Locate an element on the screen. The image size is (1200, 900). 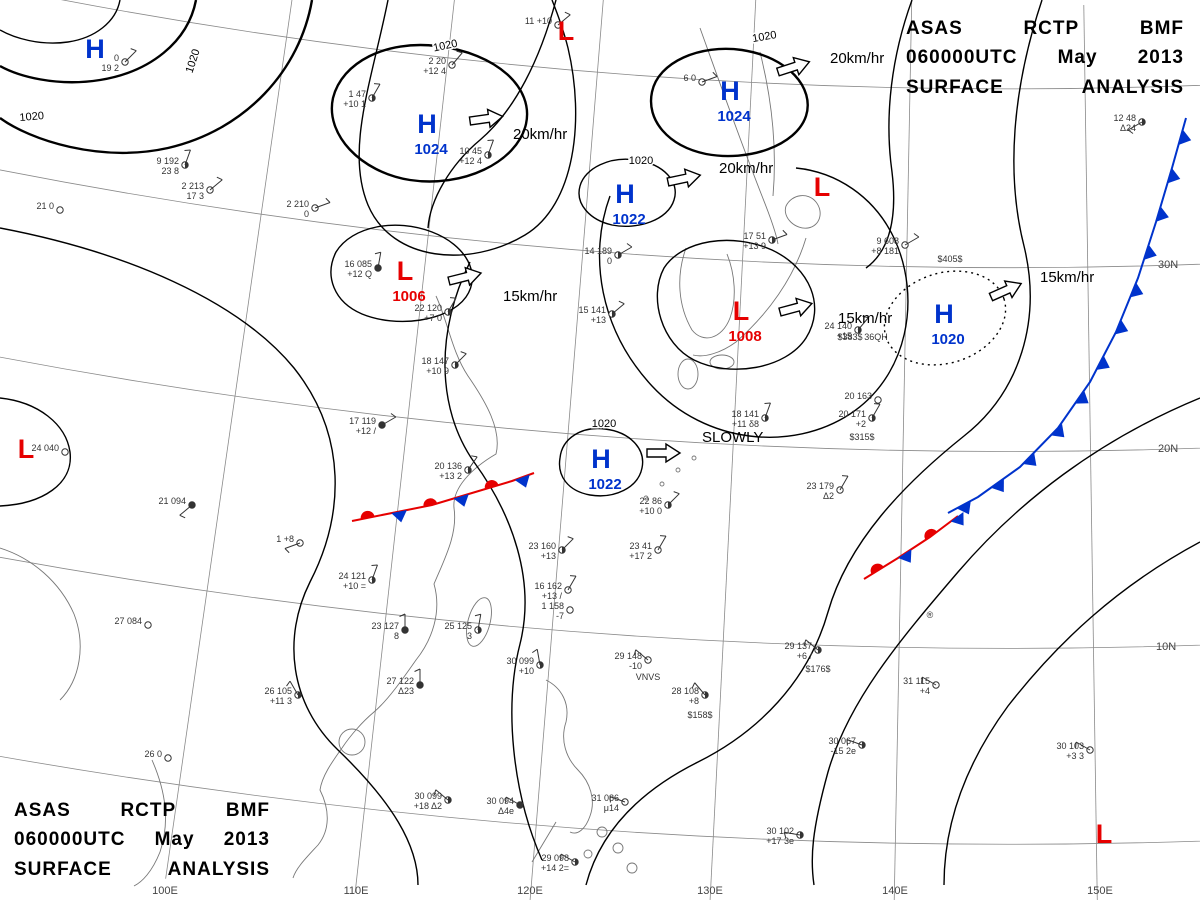
station-circle-icon is located at coordinates (570, 610).